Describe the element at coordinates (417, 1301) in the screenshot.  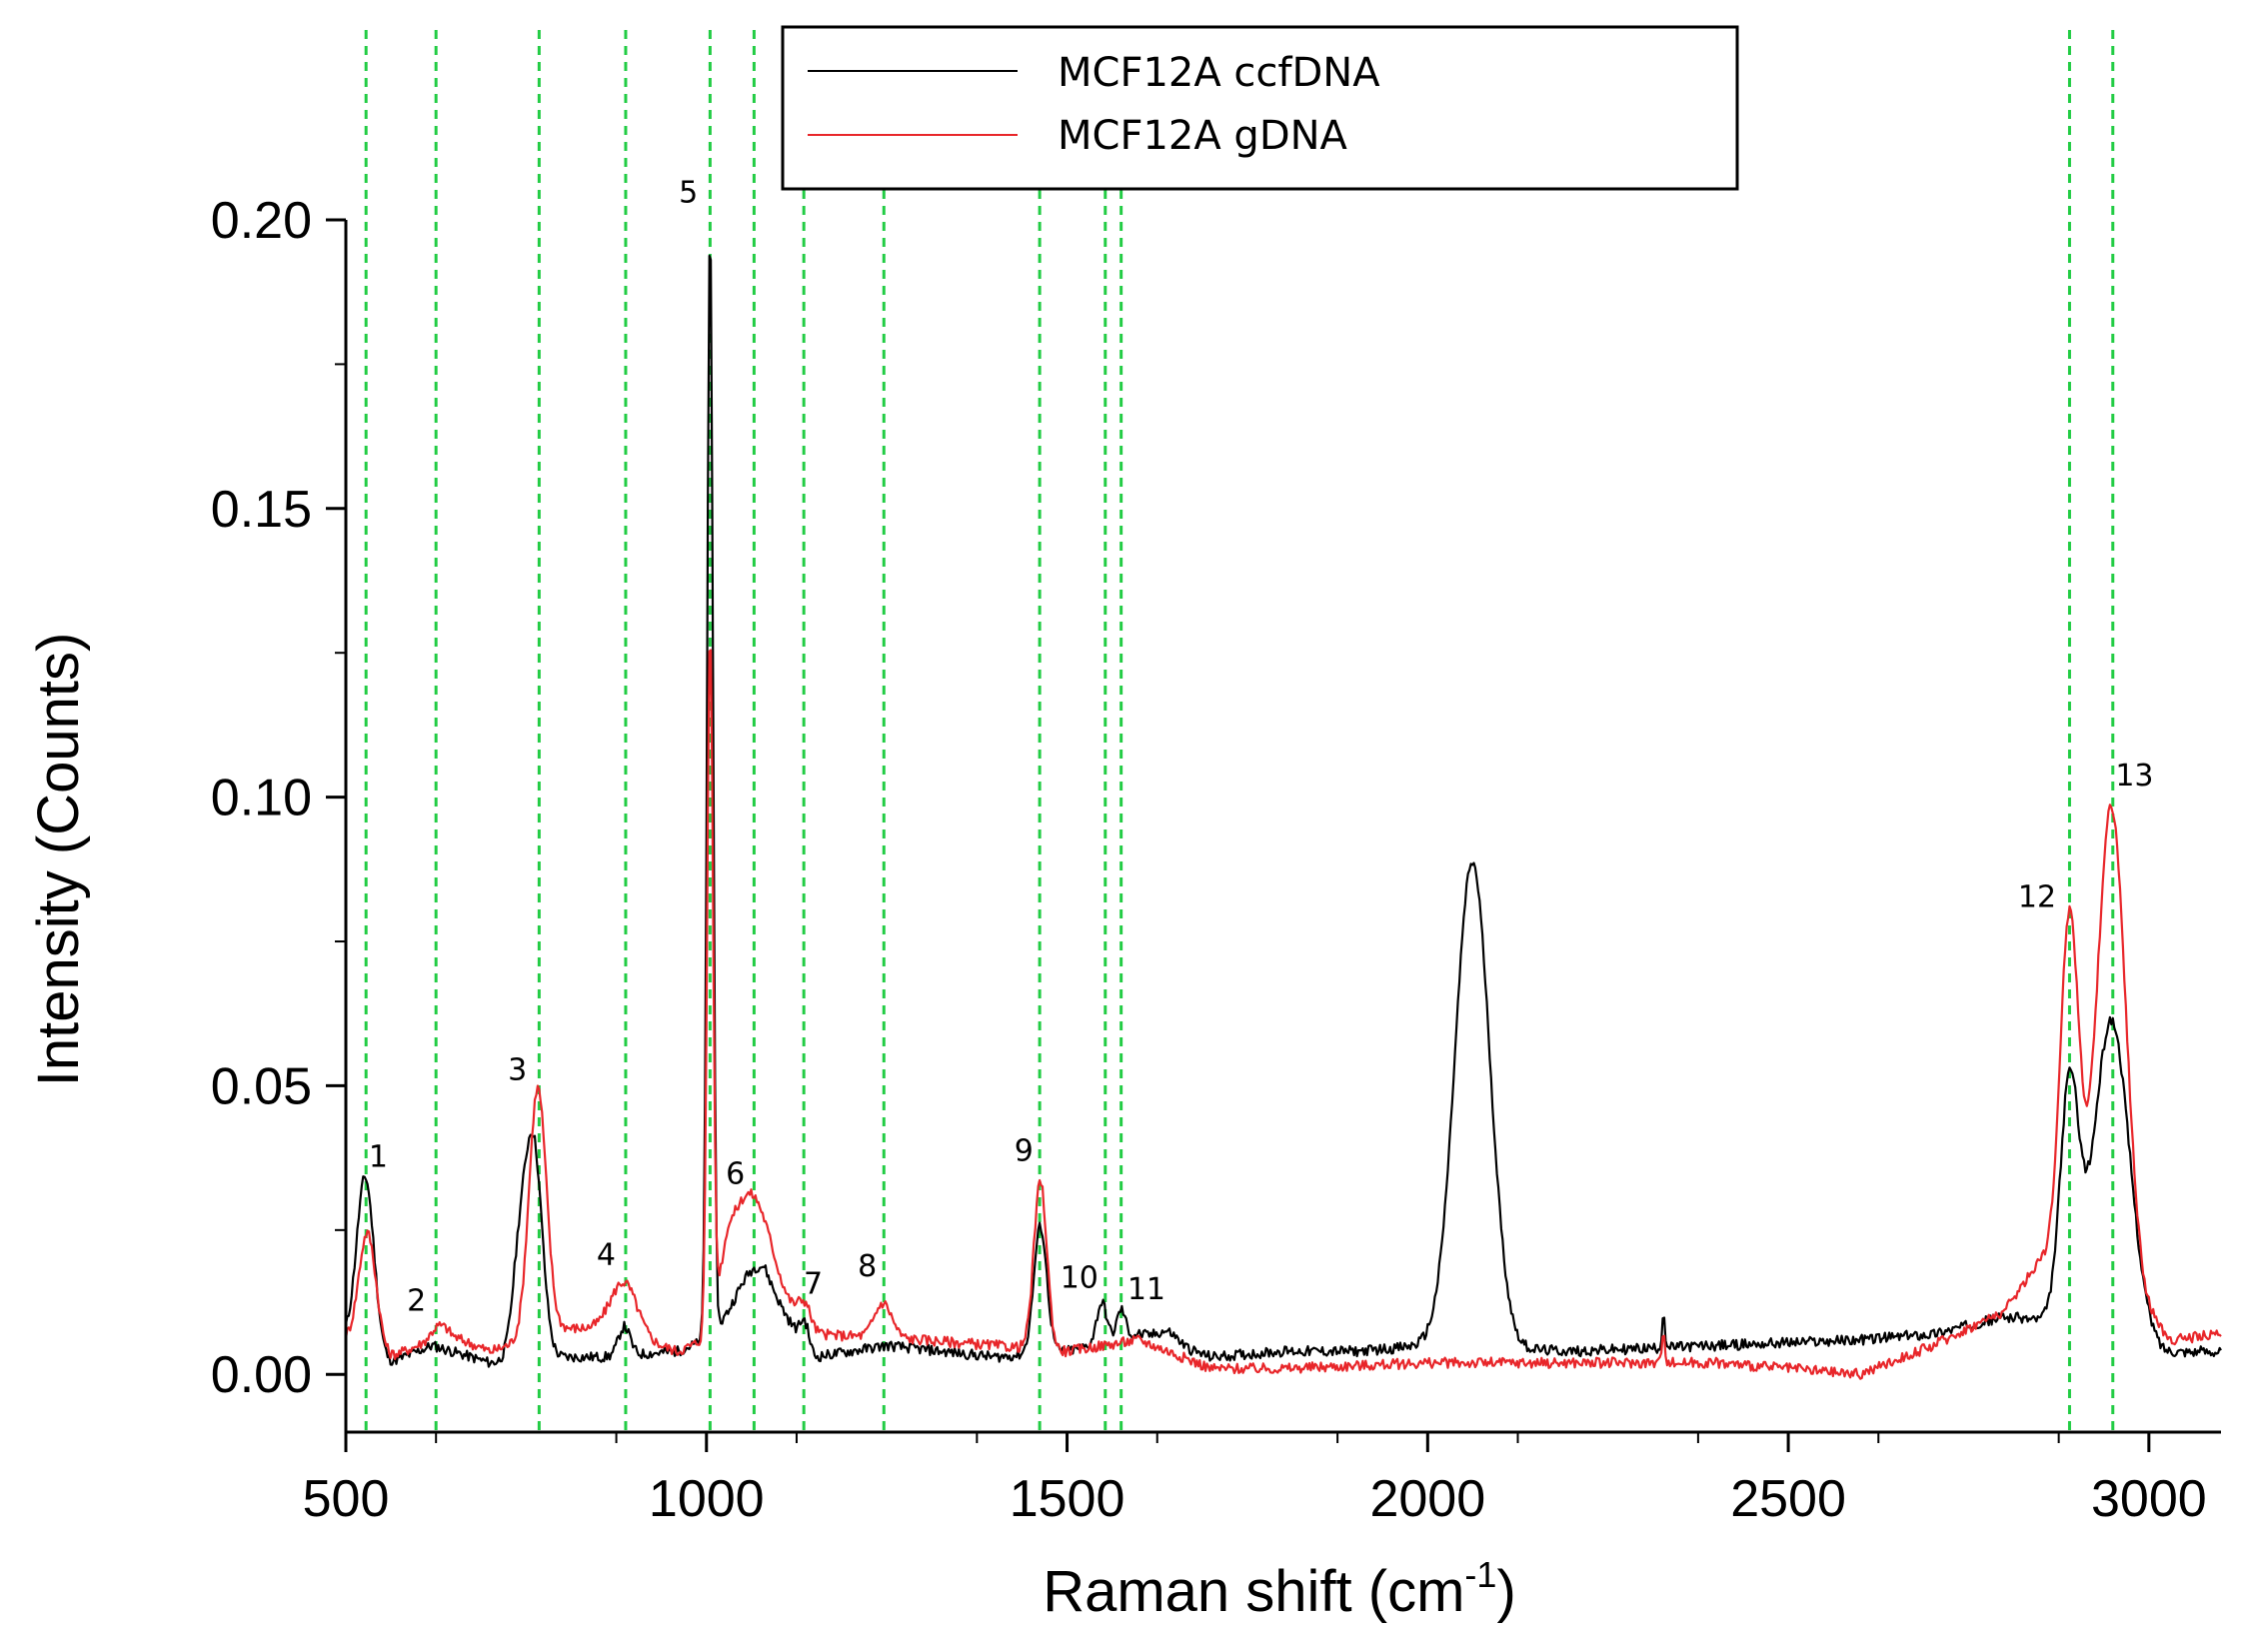
I see `peak-label-2: 2` at that location.